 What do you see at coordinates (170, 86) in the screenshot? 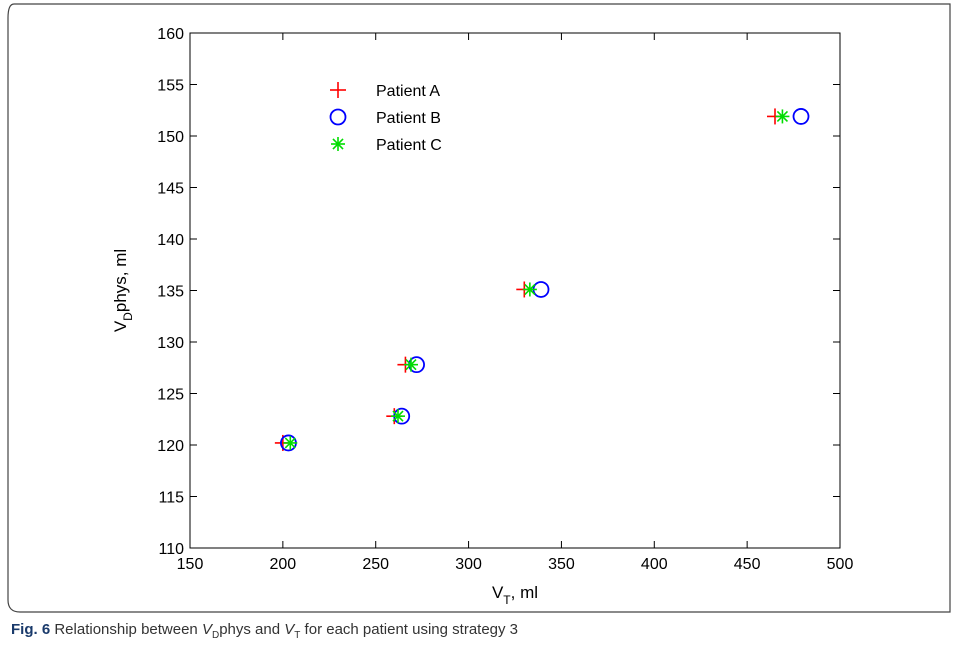
I see `y-tick-label: 155` at bounding box center [170, 86].